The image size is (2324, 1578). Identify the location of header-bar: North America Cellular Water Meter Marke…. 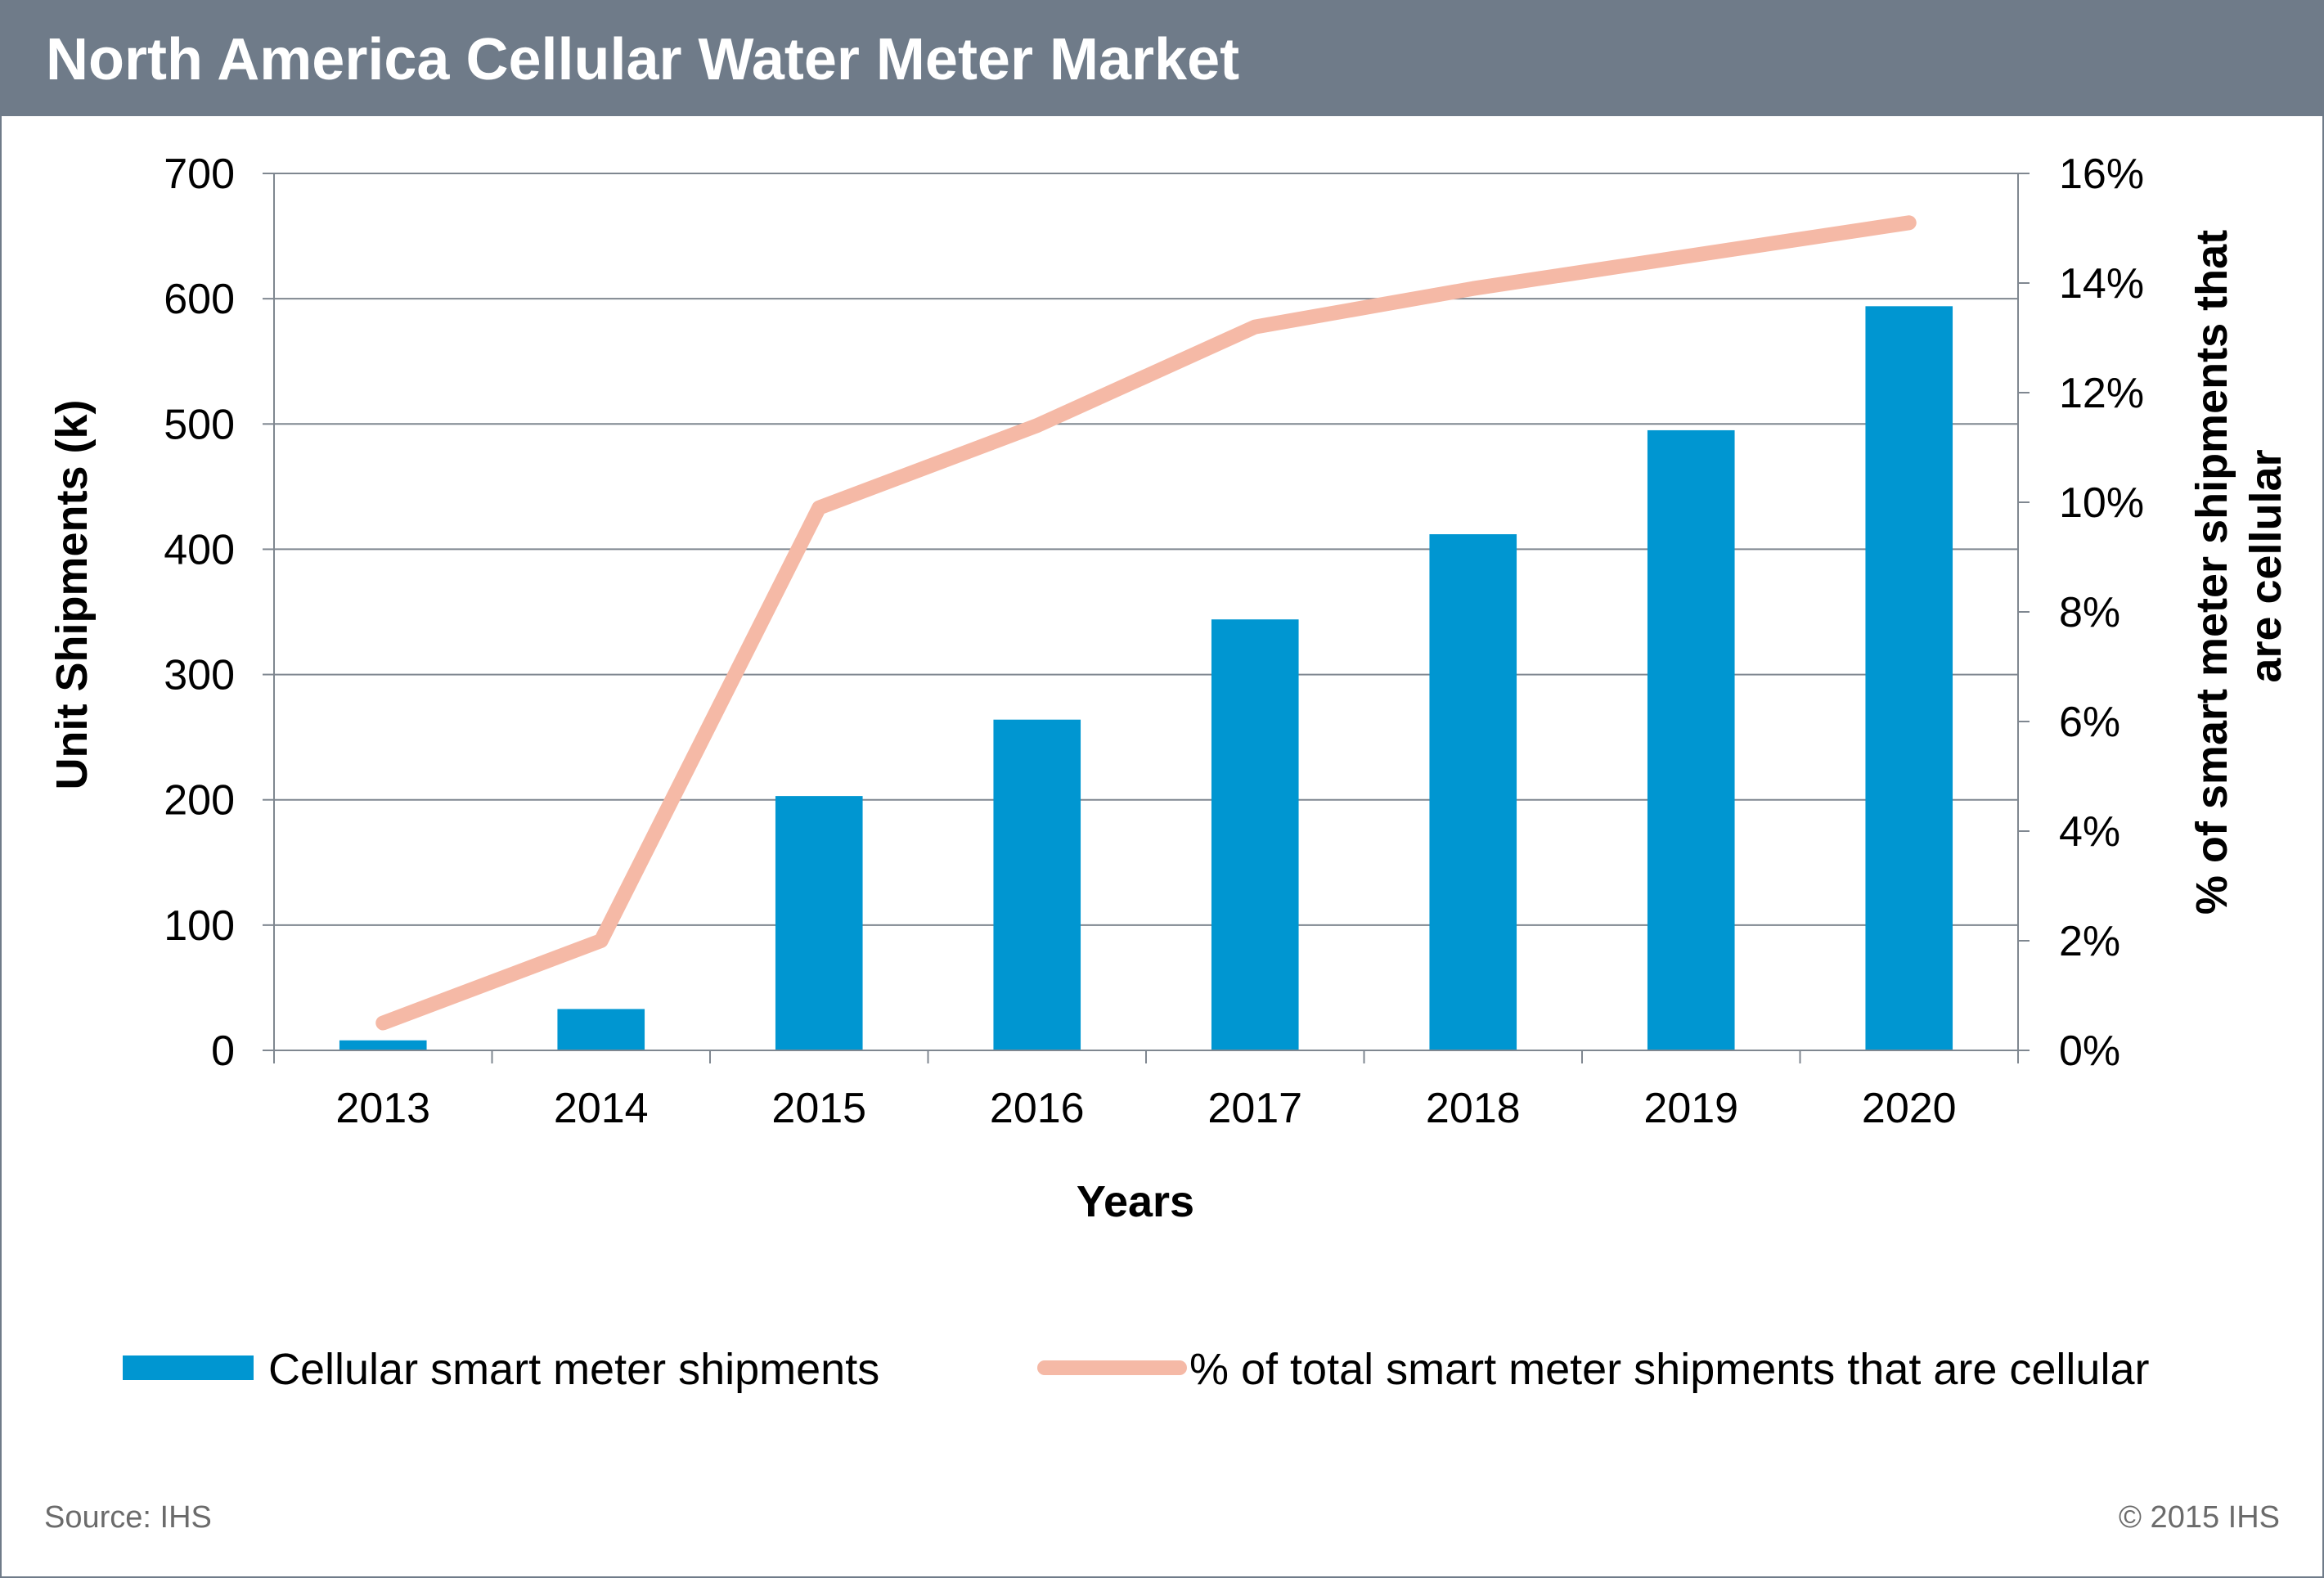
(1162, 59).